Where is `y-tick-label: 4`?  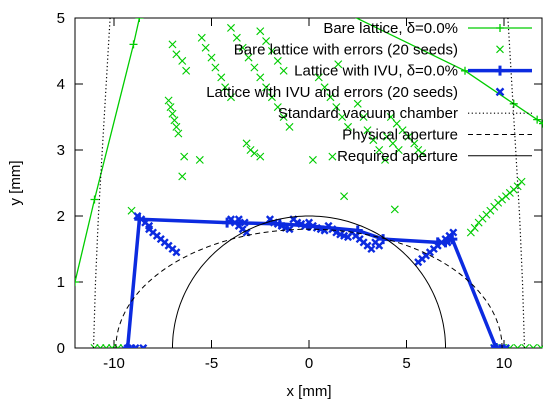 y-tick-label: 4 is located at coordinates (61, 84).